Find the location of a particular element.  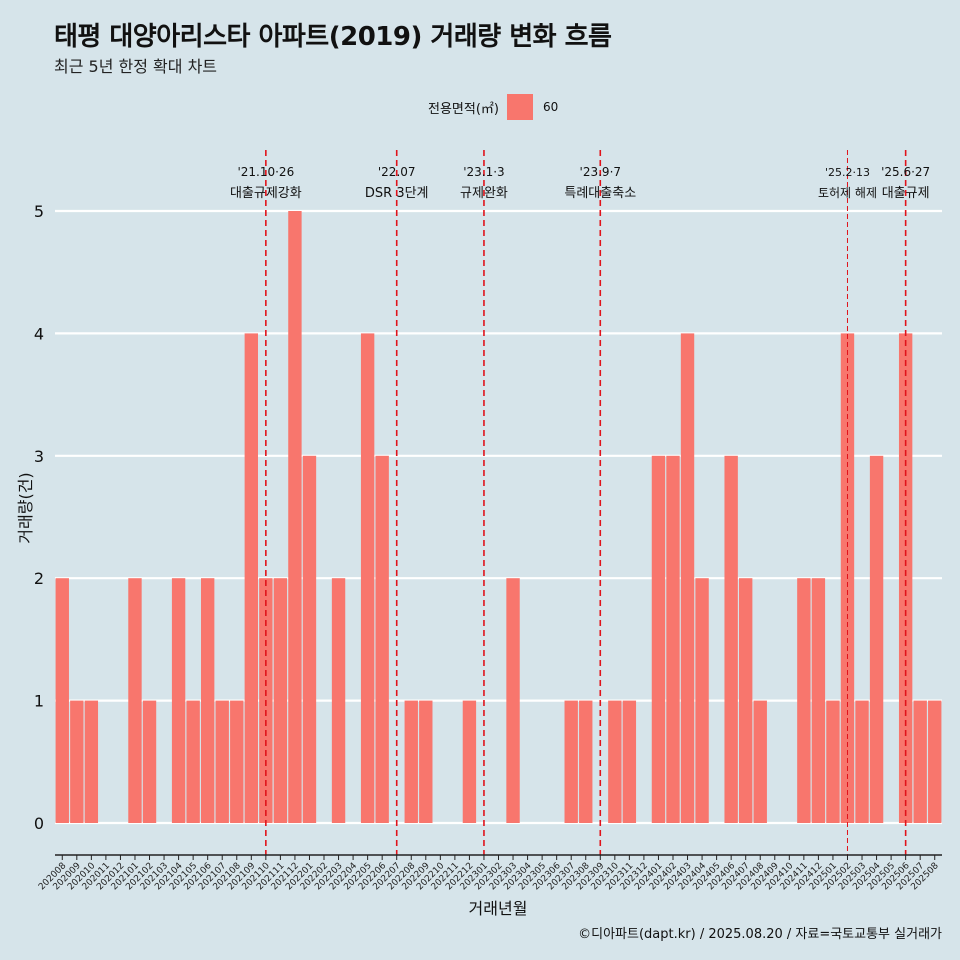

event-date-label: '25.6·27 is located at coordinates (905, 172).